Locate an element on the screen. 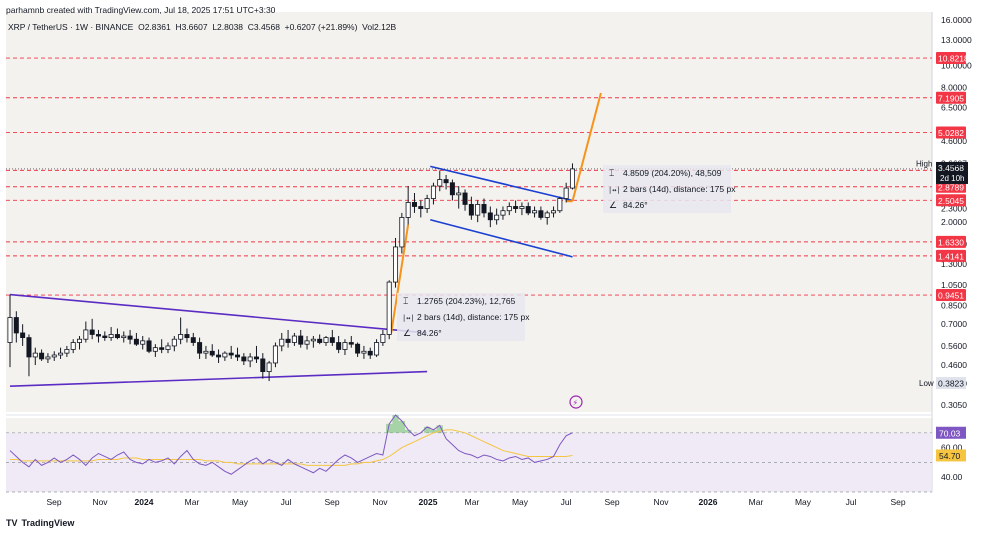 This screenshot has height=535, width=984. rsi-overbought-fill is located at coordinates (481, 424).